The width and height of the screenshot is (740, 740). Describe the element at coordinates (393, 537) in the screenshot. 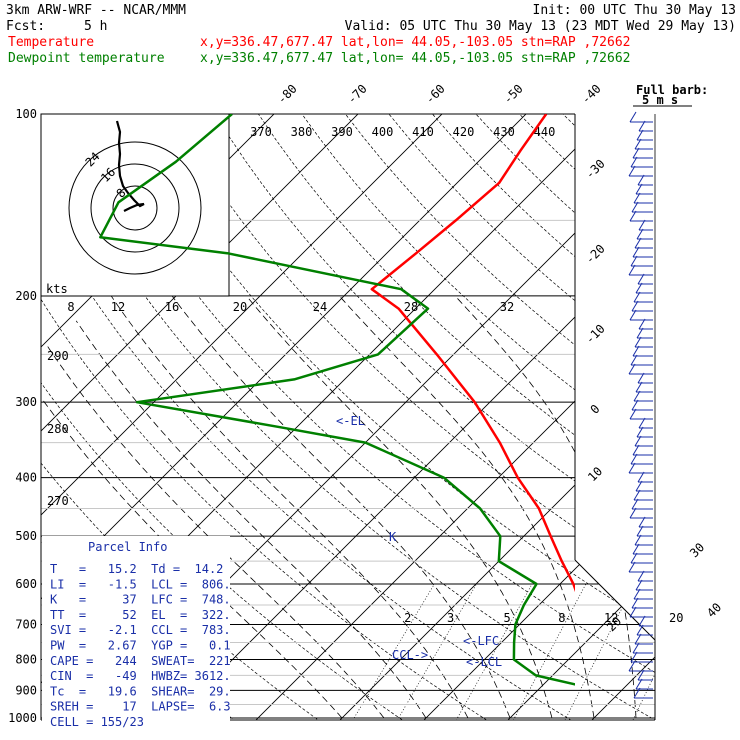

I see `k-annotation: K` at that location.